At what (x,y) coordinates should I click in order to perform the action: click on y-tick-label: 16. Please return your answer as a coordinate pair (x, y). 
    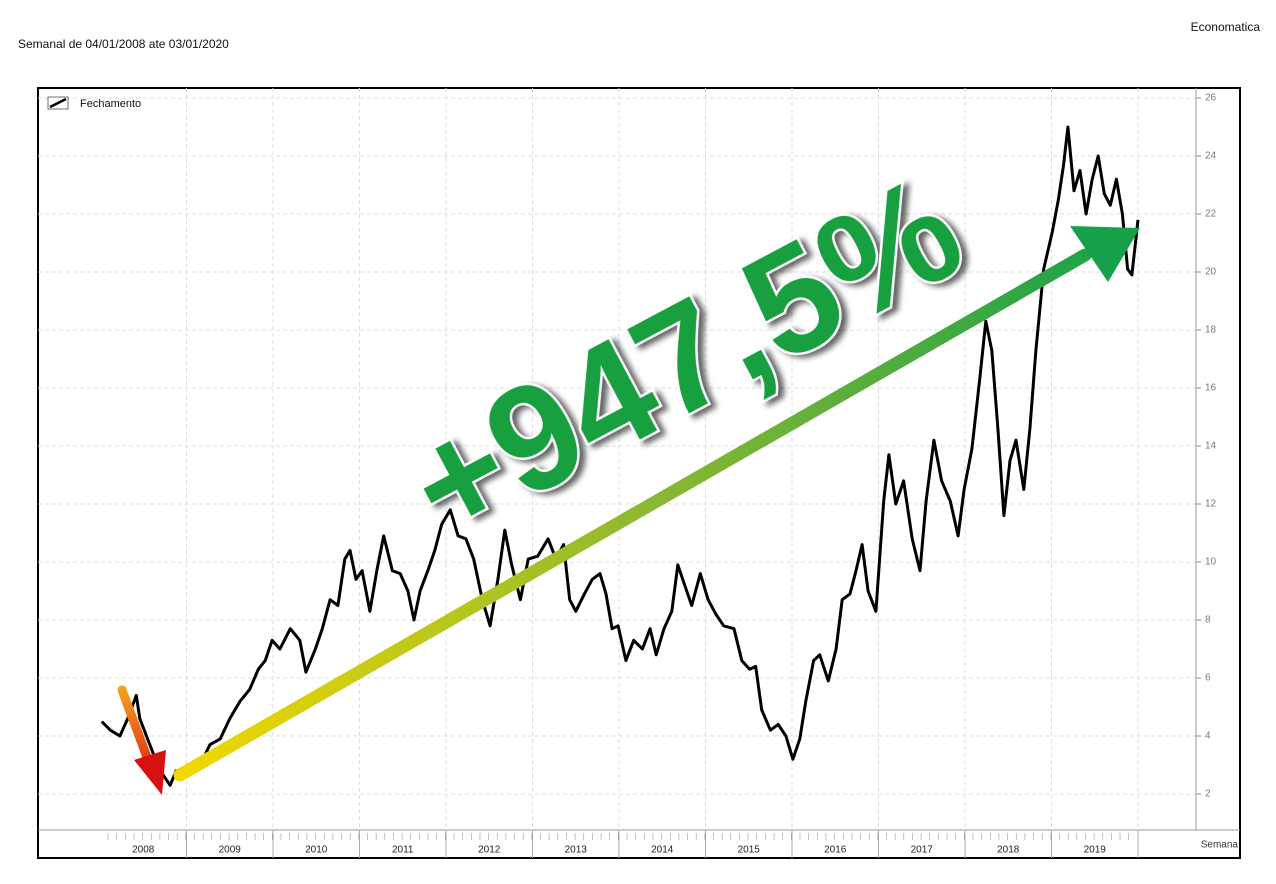
    Looking at the image, I should click on (1211, 388).